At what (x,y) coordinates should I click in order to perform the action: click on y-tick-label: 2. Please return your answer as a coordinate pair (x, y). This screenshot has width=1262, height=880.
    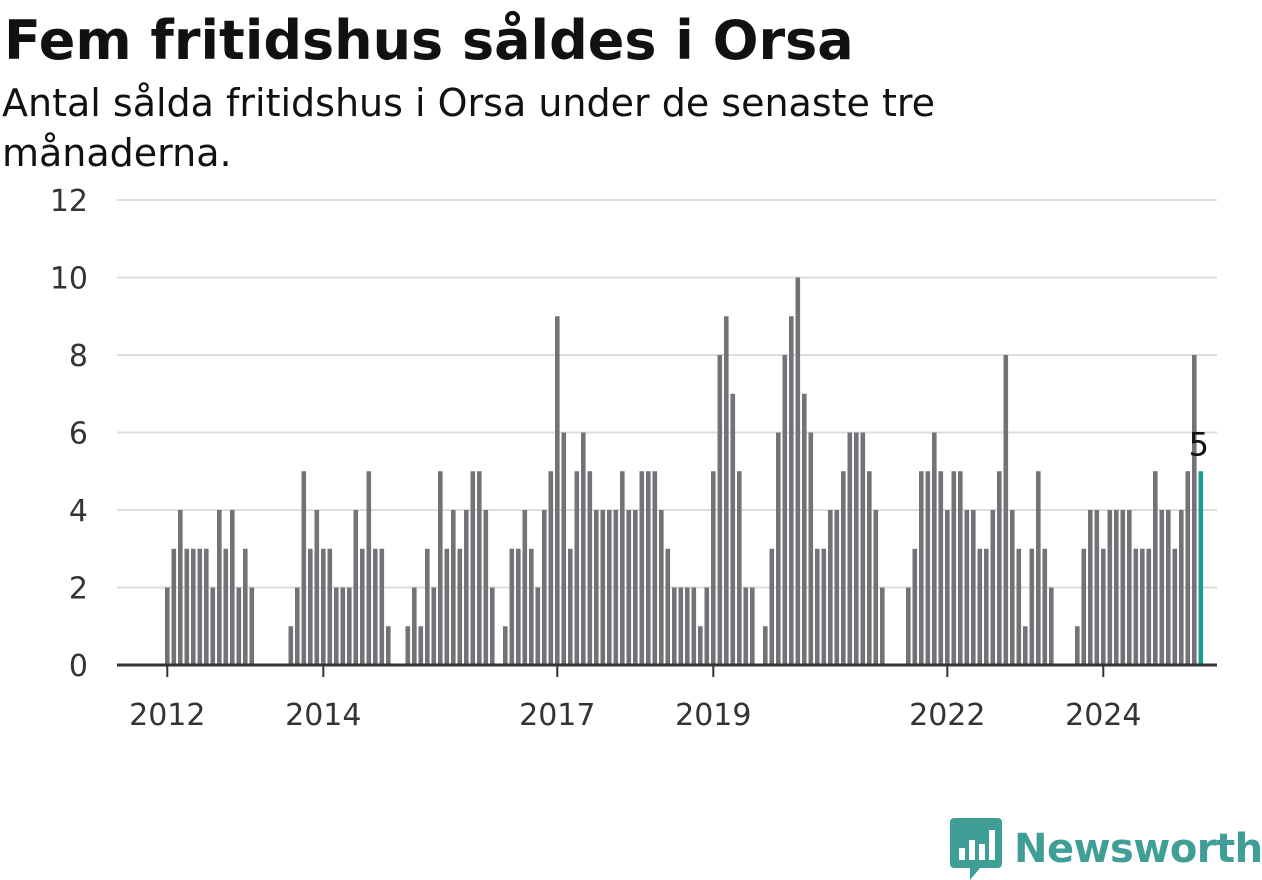
    Looking at the image, I should click on (78, 589).